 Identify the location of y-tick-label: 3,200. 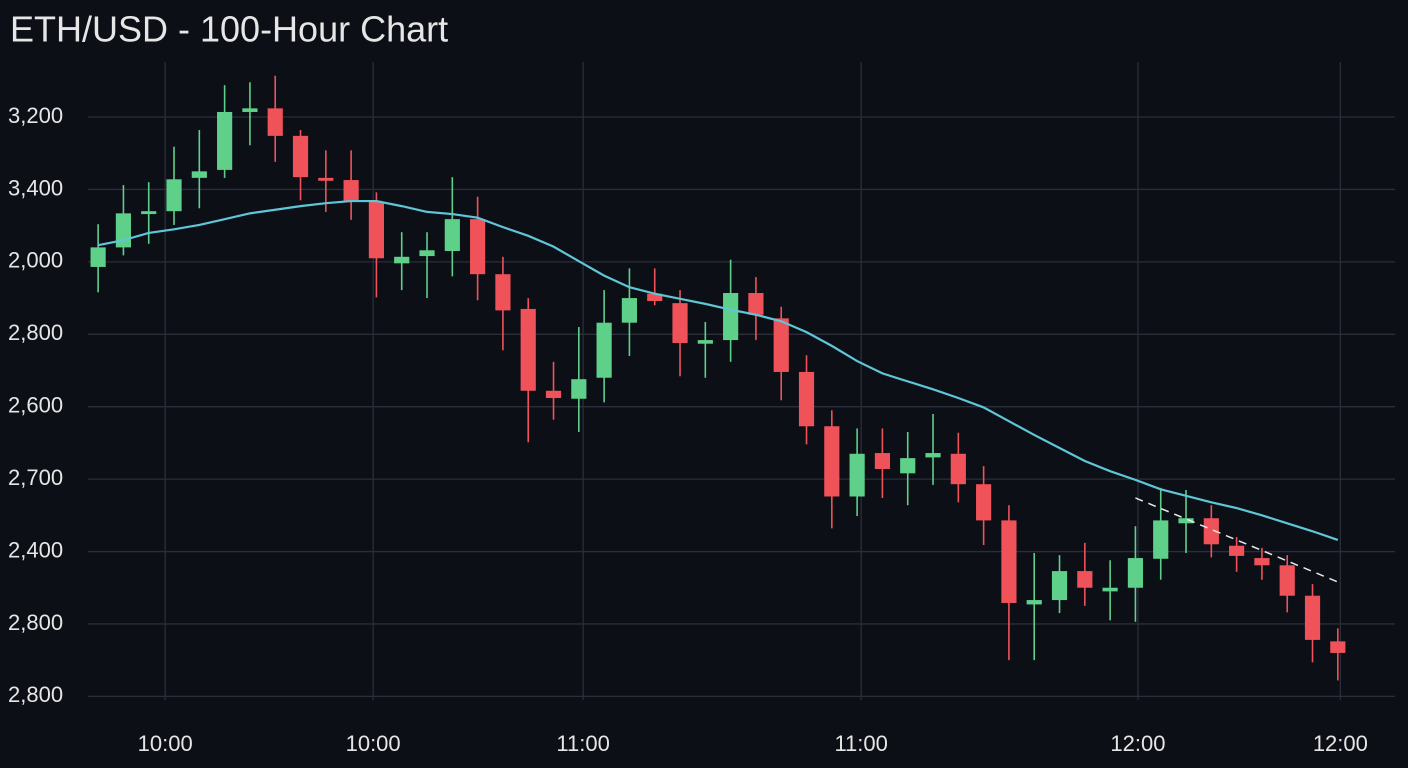
(35, 115).